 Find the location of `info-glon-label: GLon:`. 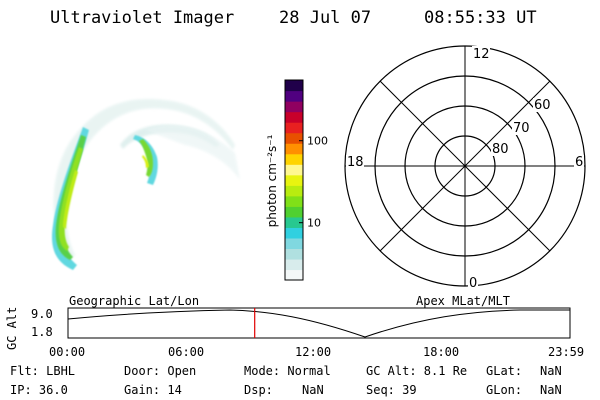

info-glon-label: GLon: is located at coordinates (504, 390).